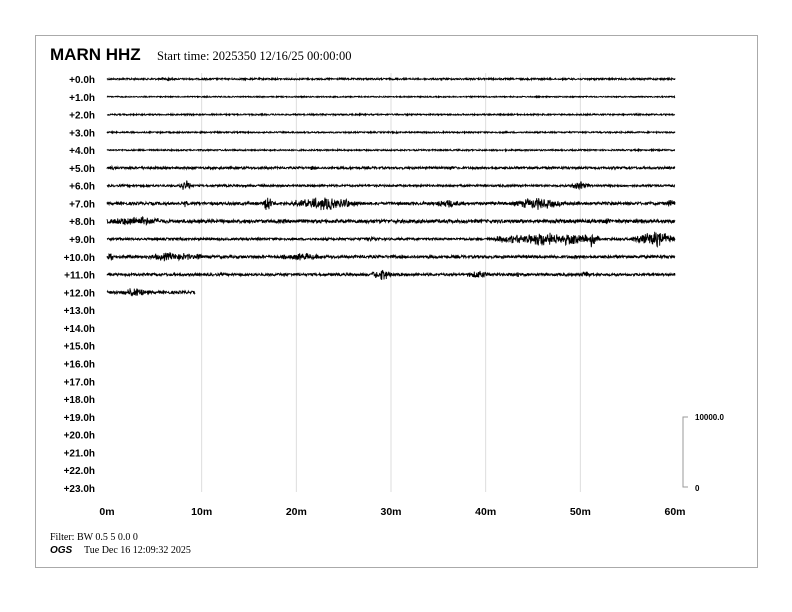 The width and height of the screenshot is (792, 612). I want to click on filter-info: Filter: BW 0.5 5 0.0 0, so click(94, 537).